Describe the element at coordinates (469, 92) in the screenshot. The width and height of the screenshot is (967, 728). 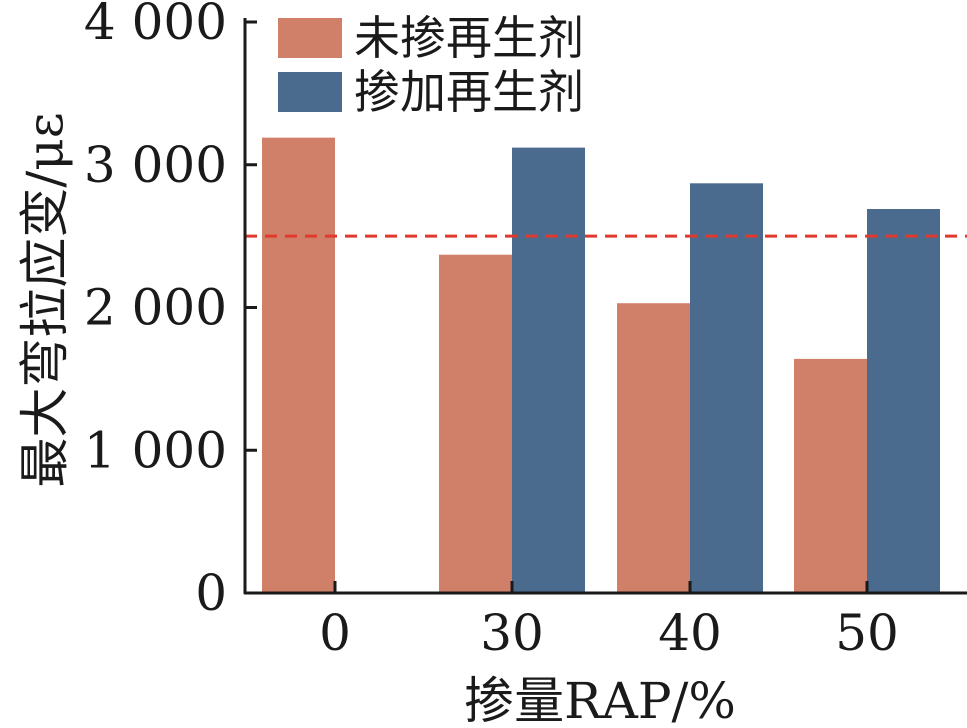
I see `legend-label: 掺加再生剂` at that location.